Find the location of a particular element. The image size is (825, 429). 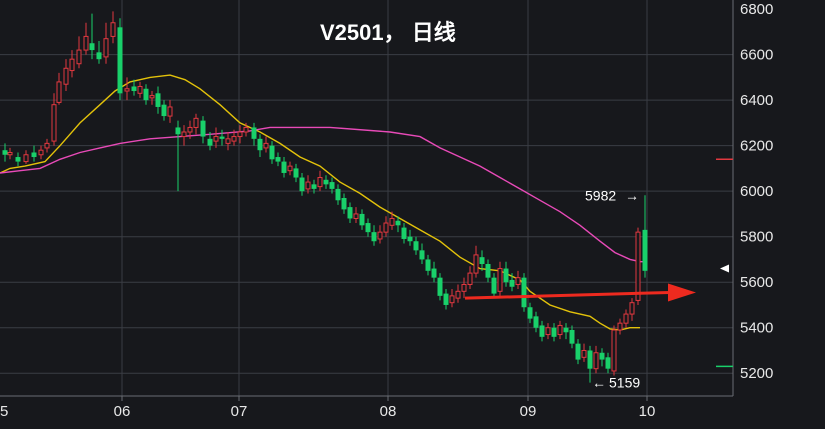

high-price-arrow: → is located at coordinates (632, 195).